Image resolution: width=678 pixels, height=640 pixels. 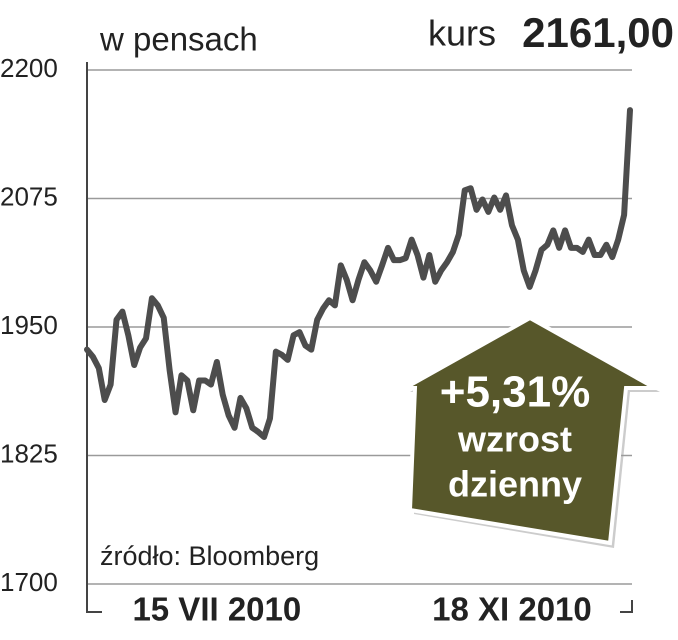 What do you see at coordinates (29, 453) in the screenshot?
I see `y-tick-label: 1825` at bounding box center [29, 453].